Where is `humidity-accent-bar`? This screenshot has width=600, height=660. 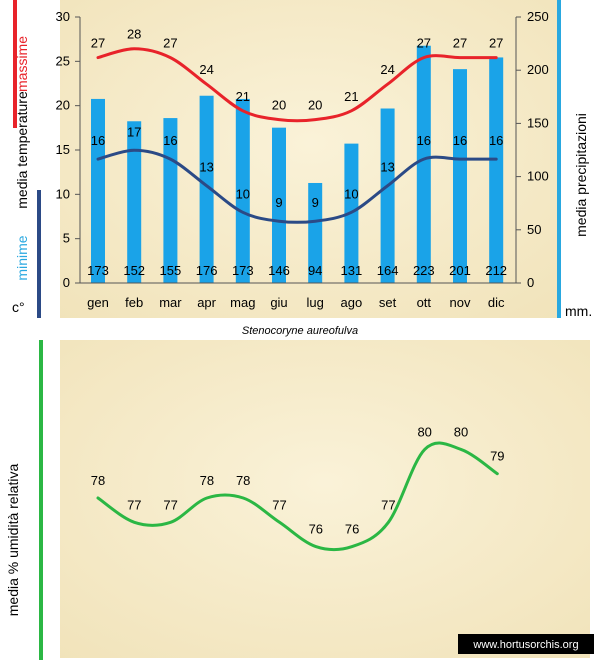
humidity-accent-bar is located at coordinates (41, 500).